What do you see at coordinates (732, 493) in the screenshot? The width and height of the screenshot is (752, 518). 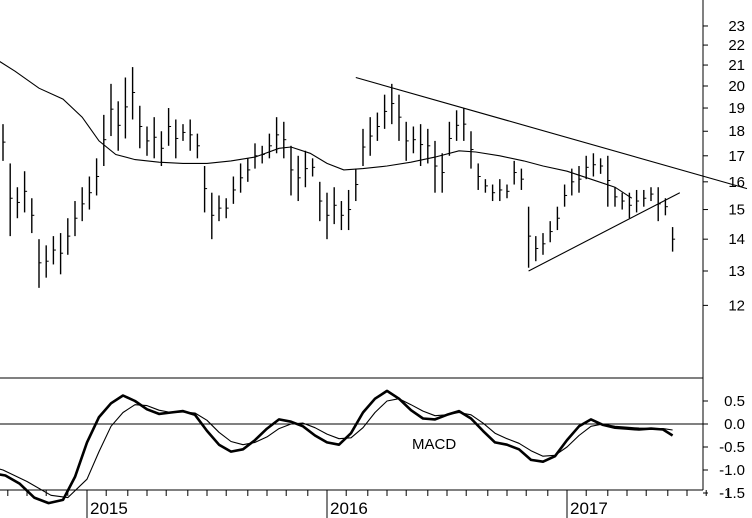 I see `macd-tick-label: -1.5` at bounding box center [732, 493].